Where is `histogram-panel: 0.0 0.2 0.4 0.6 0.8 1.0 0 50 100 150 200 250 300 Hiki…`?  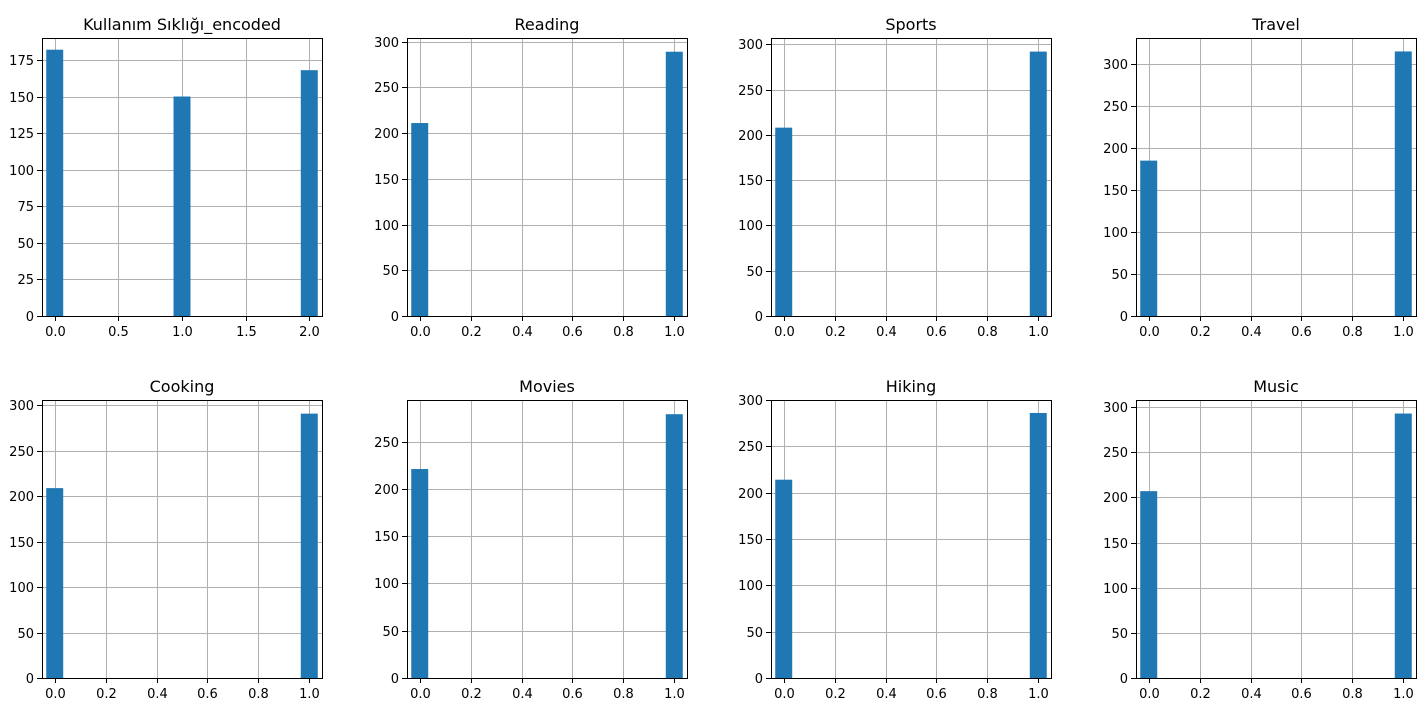
histogram-panel: 0.0 0.2 0.4 0.6 0.8 1.0 0 50 100 150 200 250 300 Hiki… is located at coordinates (895, 539).